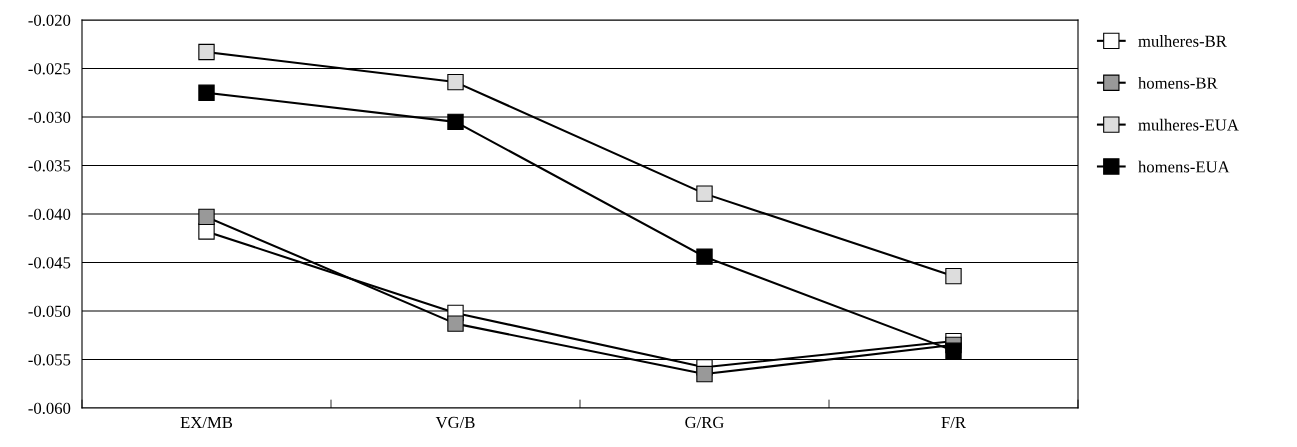  What do you see at coordinates (1178, 82) in the screenshot?
I see `legend-label: homens-BR` at bounding box center [1178, 82].